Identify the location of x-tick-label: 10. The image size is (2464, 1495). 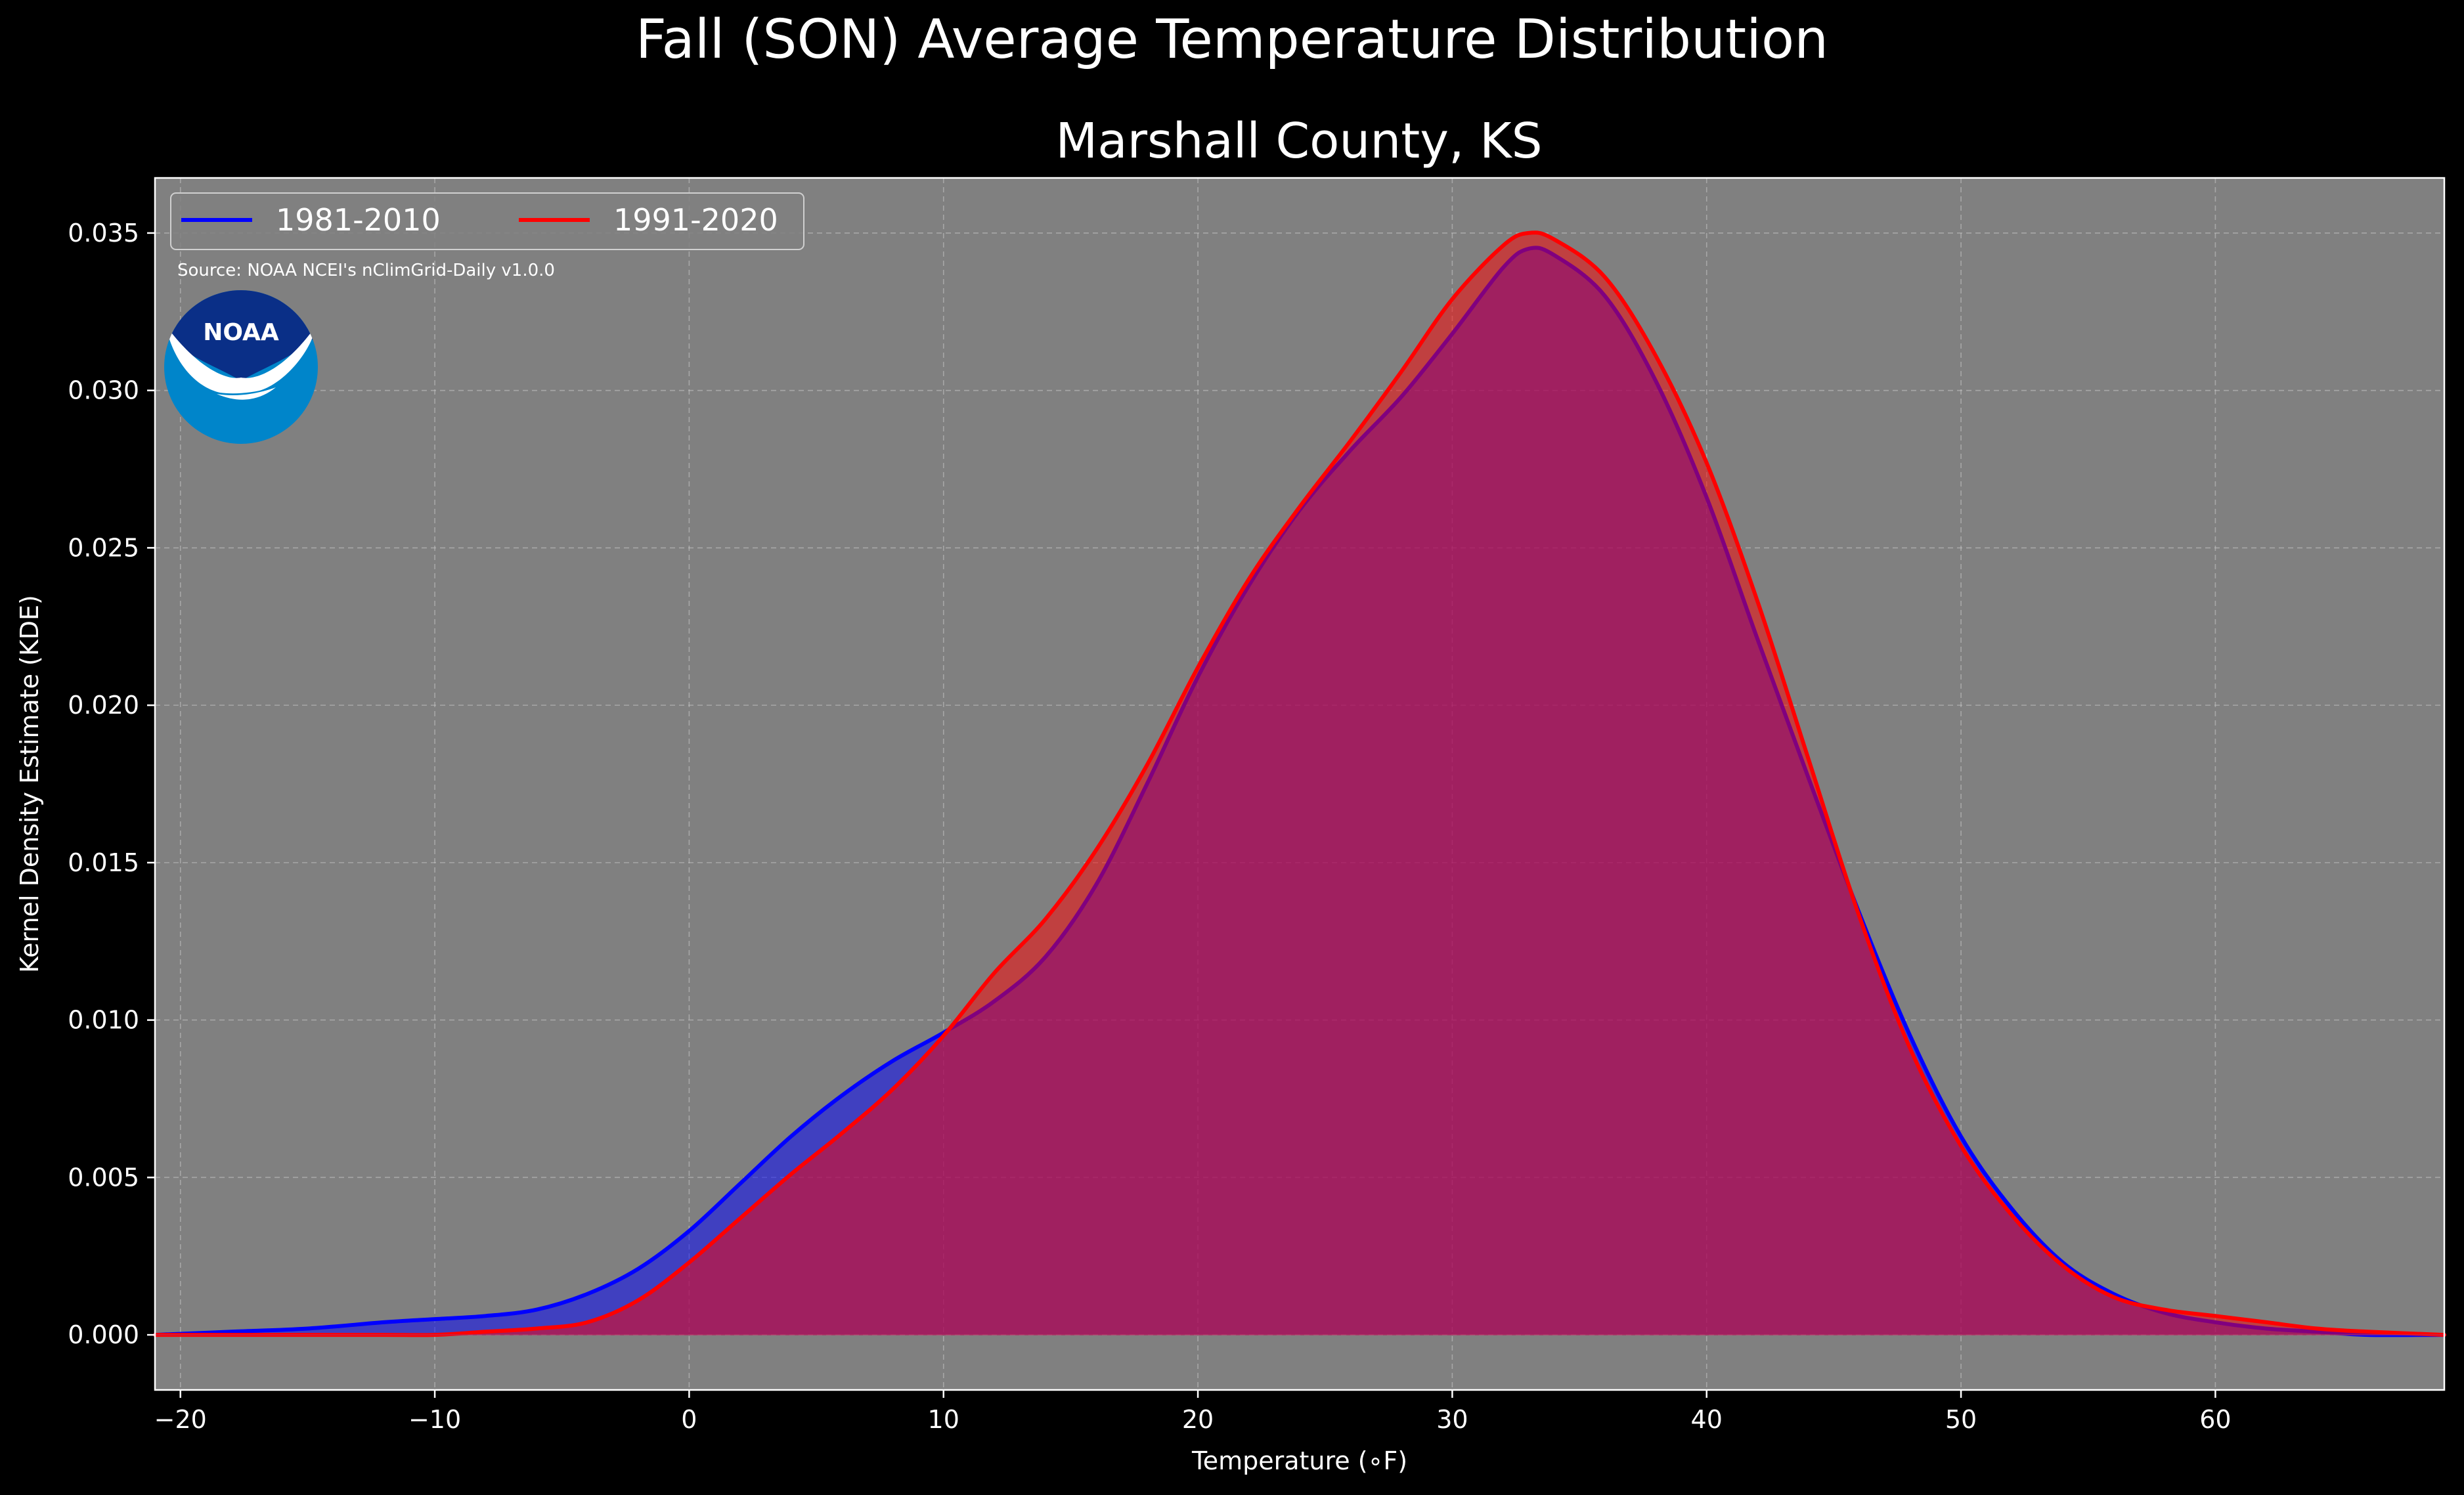
(943, 1419).